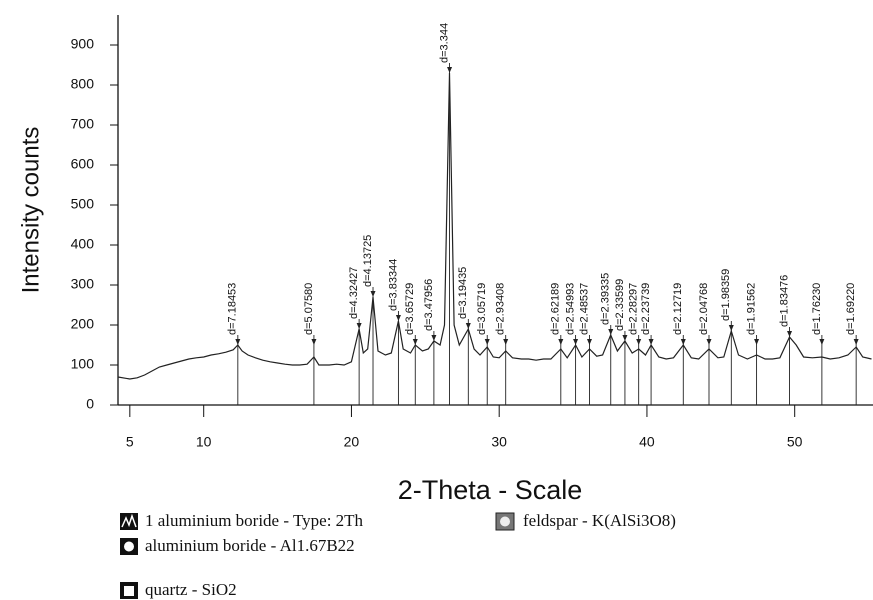  What do you see at coordinates (368, 261) in the screenshot?
I see `peak-label: d=4.13725` at bounding box center [368, 261].